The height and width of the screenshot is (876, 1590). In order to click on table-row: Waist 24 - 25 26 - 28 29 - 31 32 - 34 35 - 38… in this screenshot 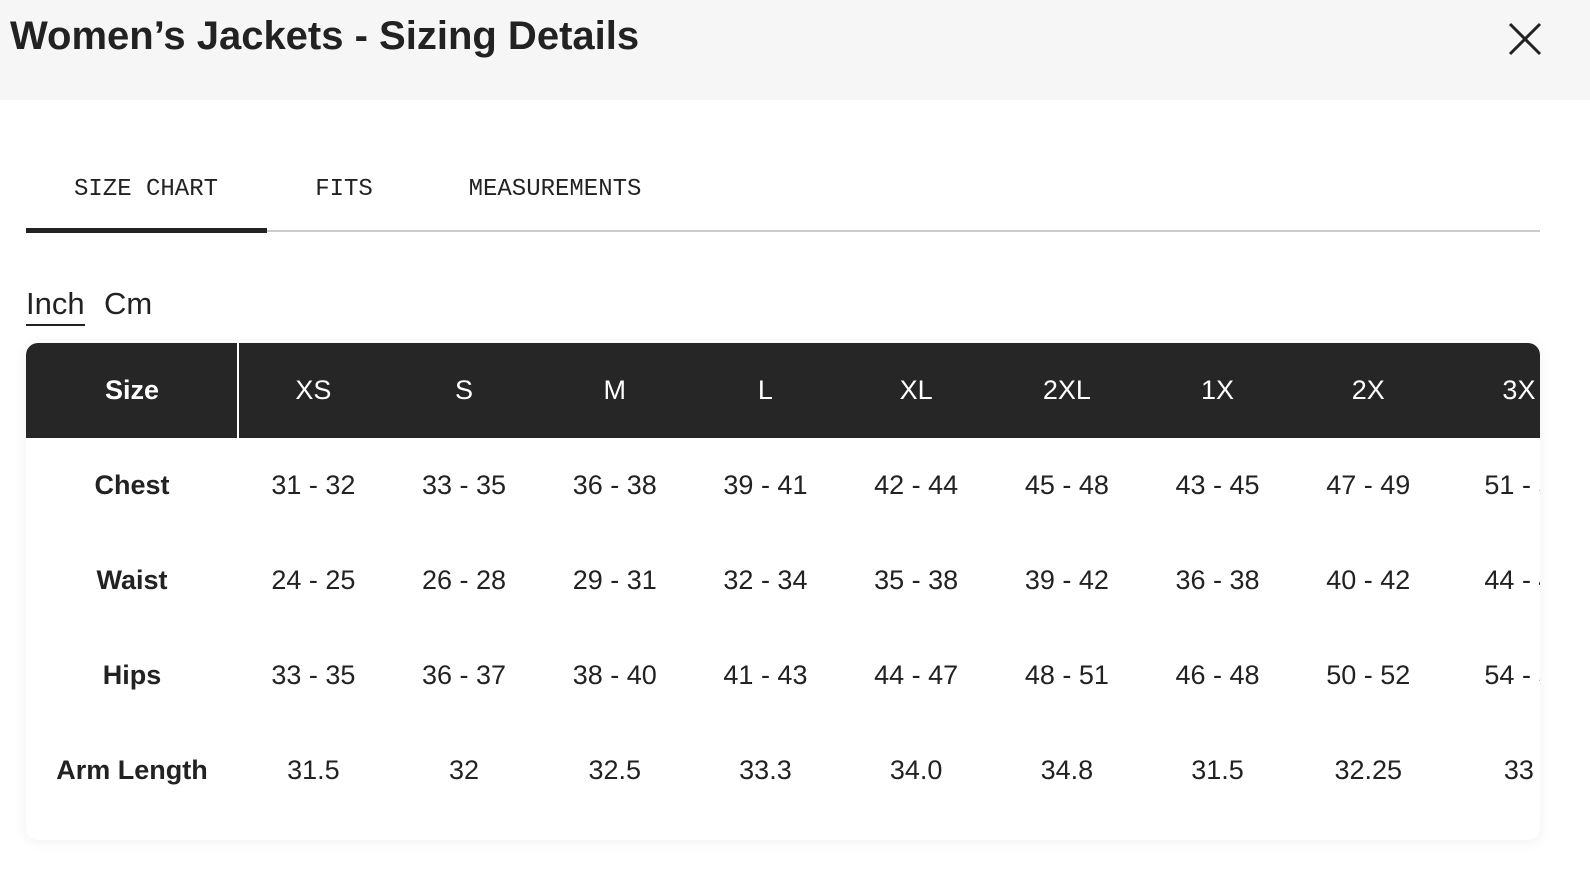, I will do `click(783, 580)`.